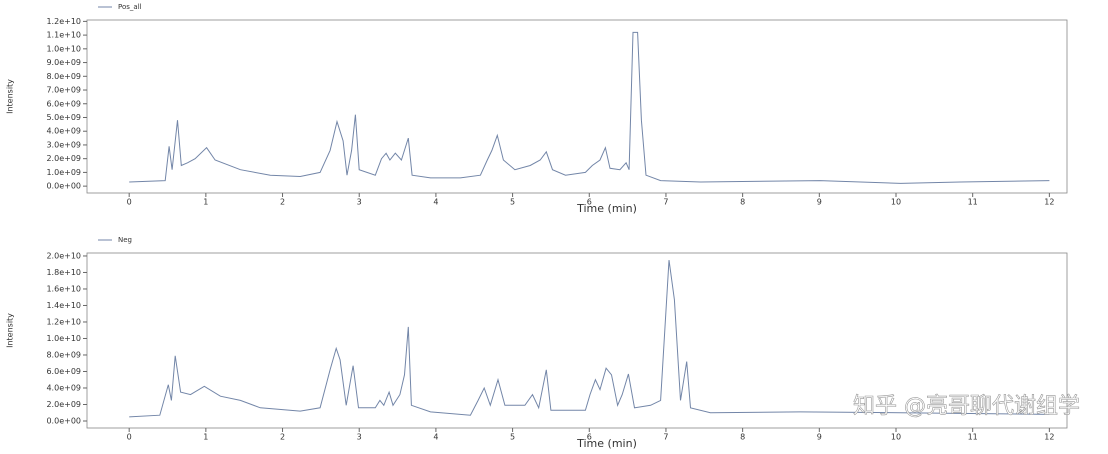  Describe the element at coordinates (966, 406) in the screenshot. I see `watermark: 知乎 @亮哥聊代谢组学` at that location.